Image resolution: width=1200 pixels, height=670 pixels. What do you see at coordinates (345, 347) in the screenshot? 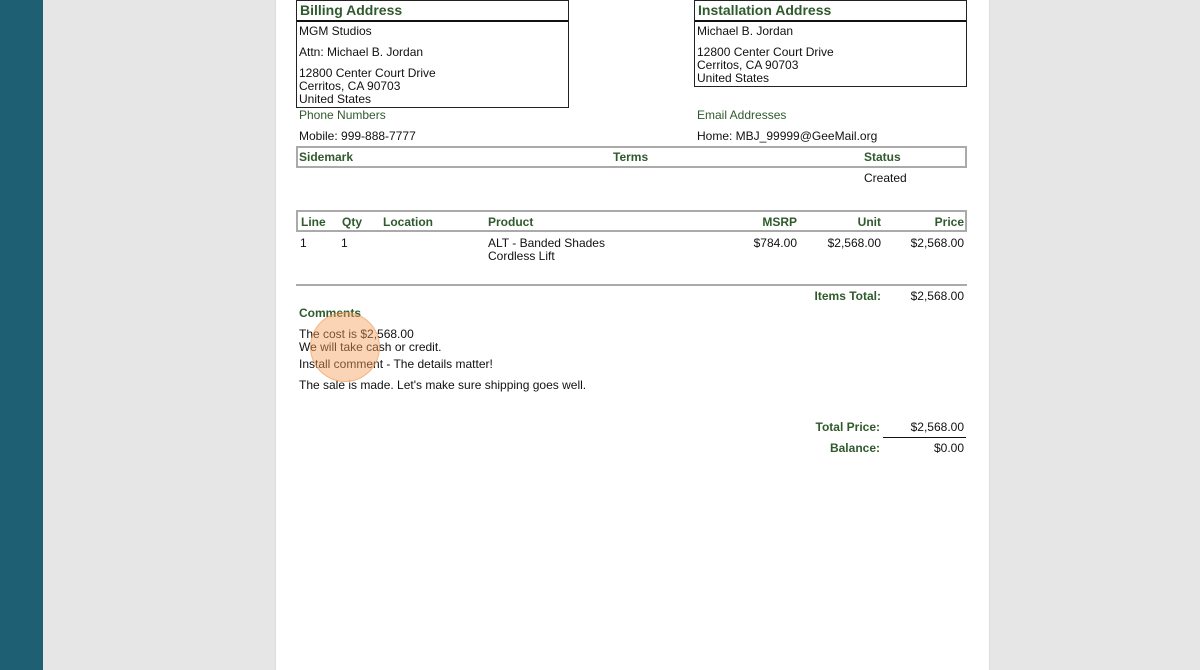
I see `cursor-highlight-icon` at bounding box center [345, 347].